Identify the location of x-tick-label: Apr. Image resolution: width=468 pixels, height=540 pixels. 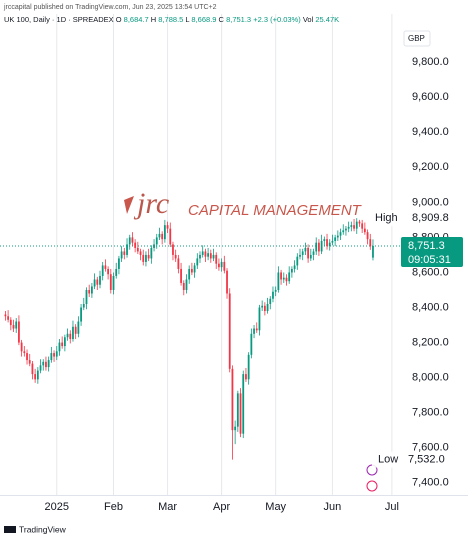
(221, 507).